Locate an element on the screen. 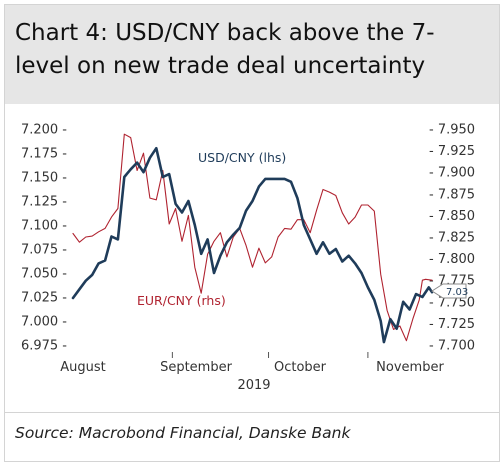 This screenshot has height=467, width=504. last-value-flag-text: 7.03 is located at coordinates (457, 292).